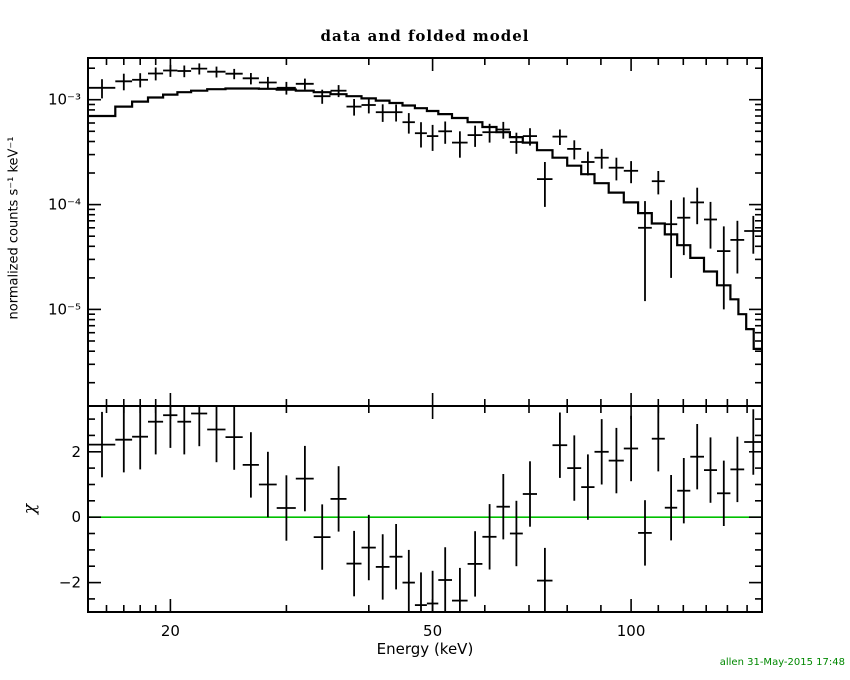 This screenshot has height=680, width=850. I want to click on y-tick-label: 2, so click(76, 452).